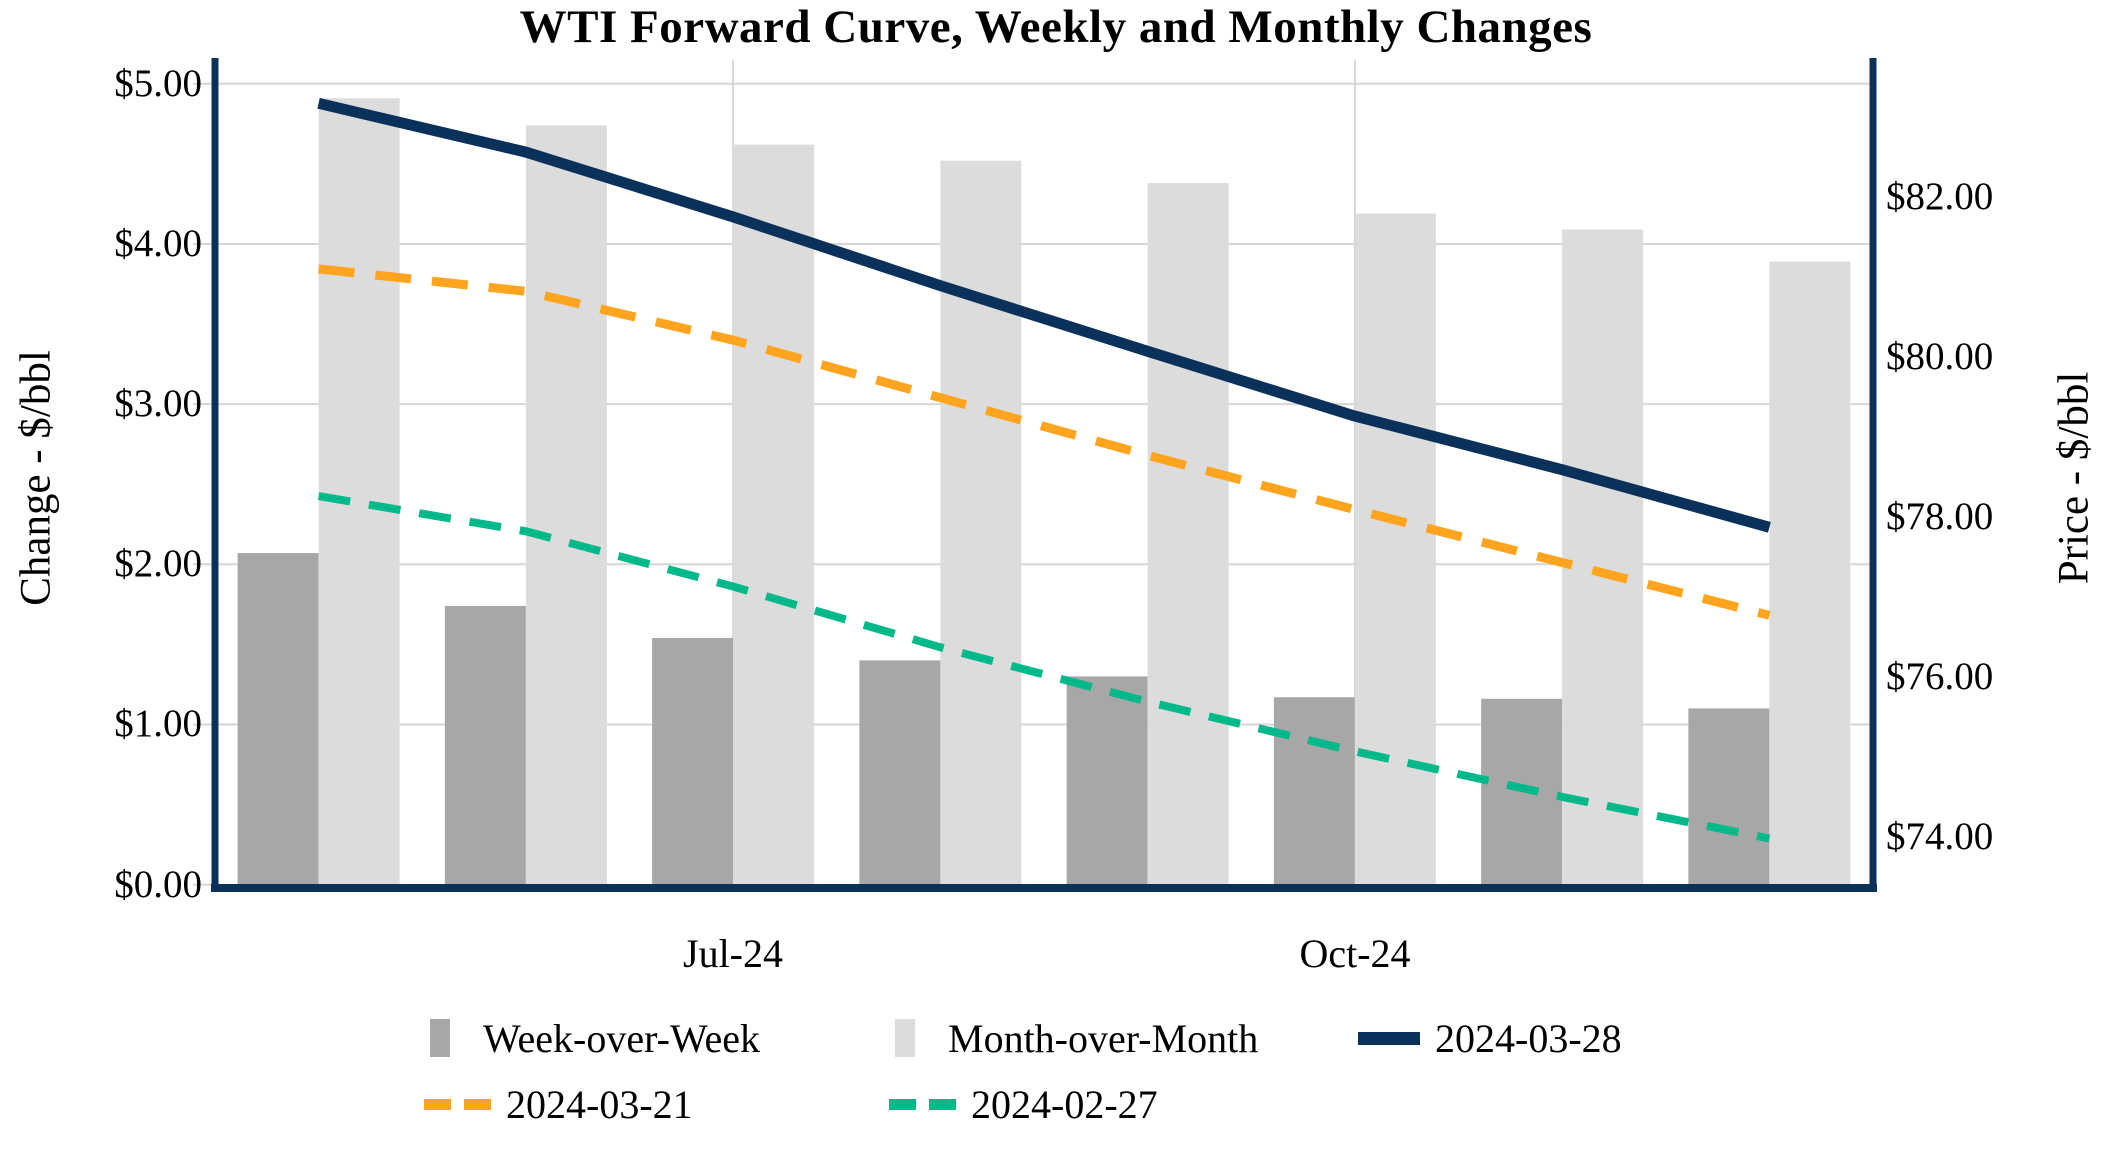 This screenshot has height=1152, width=2112. What do you see at coordinates (1064, 1104) in the screenshot?
I see `legend-label: 2024-02-27` at bounding box center [1064, 1104].